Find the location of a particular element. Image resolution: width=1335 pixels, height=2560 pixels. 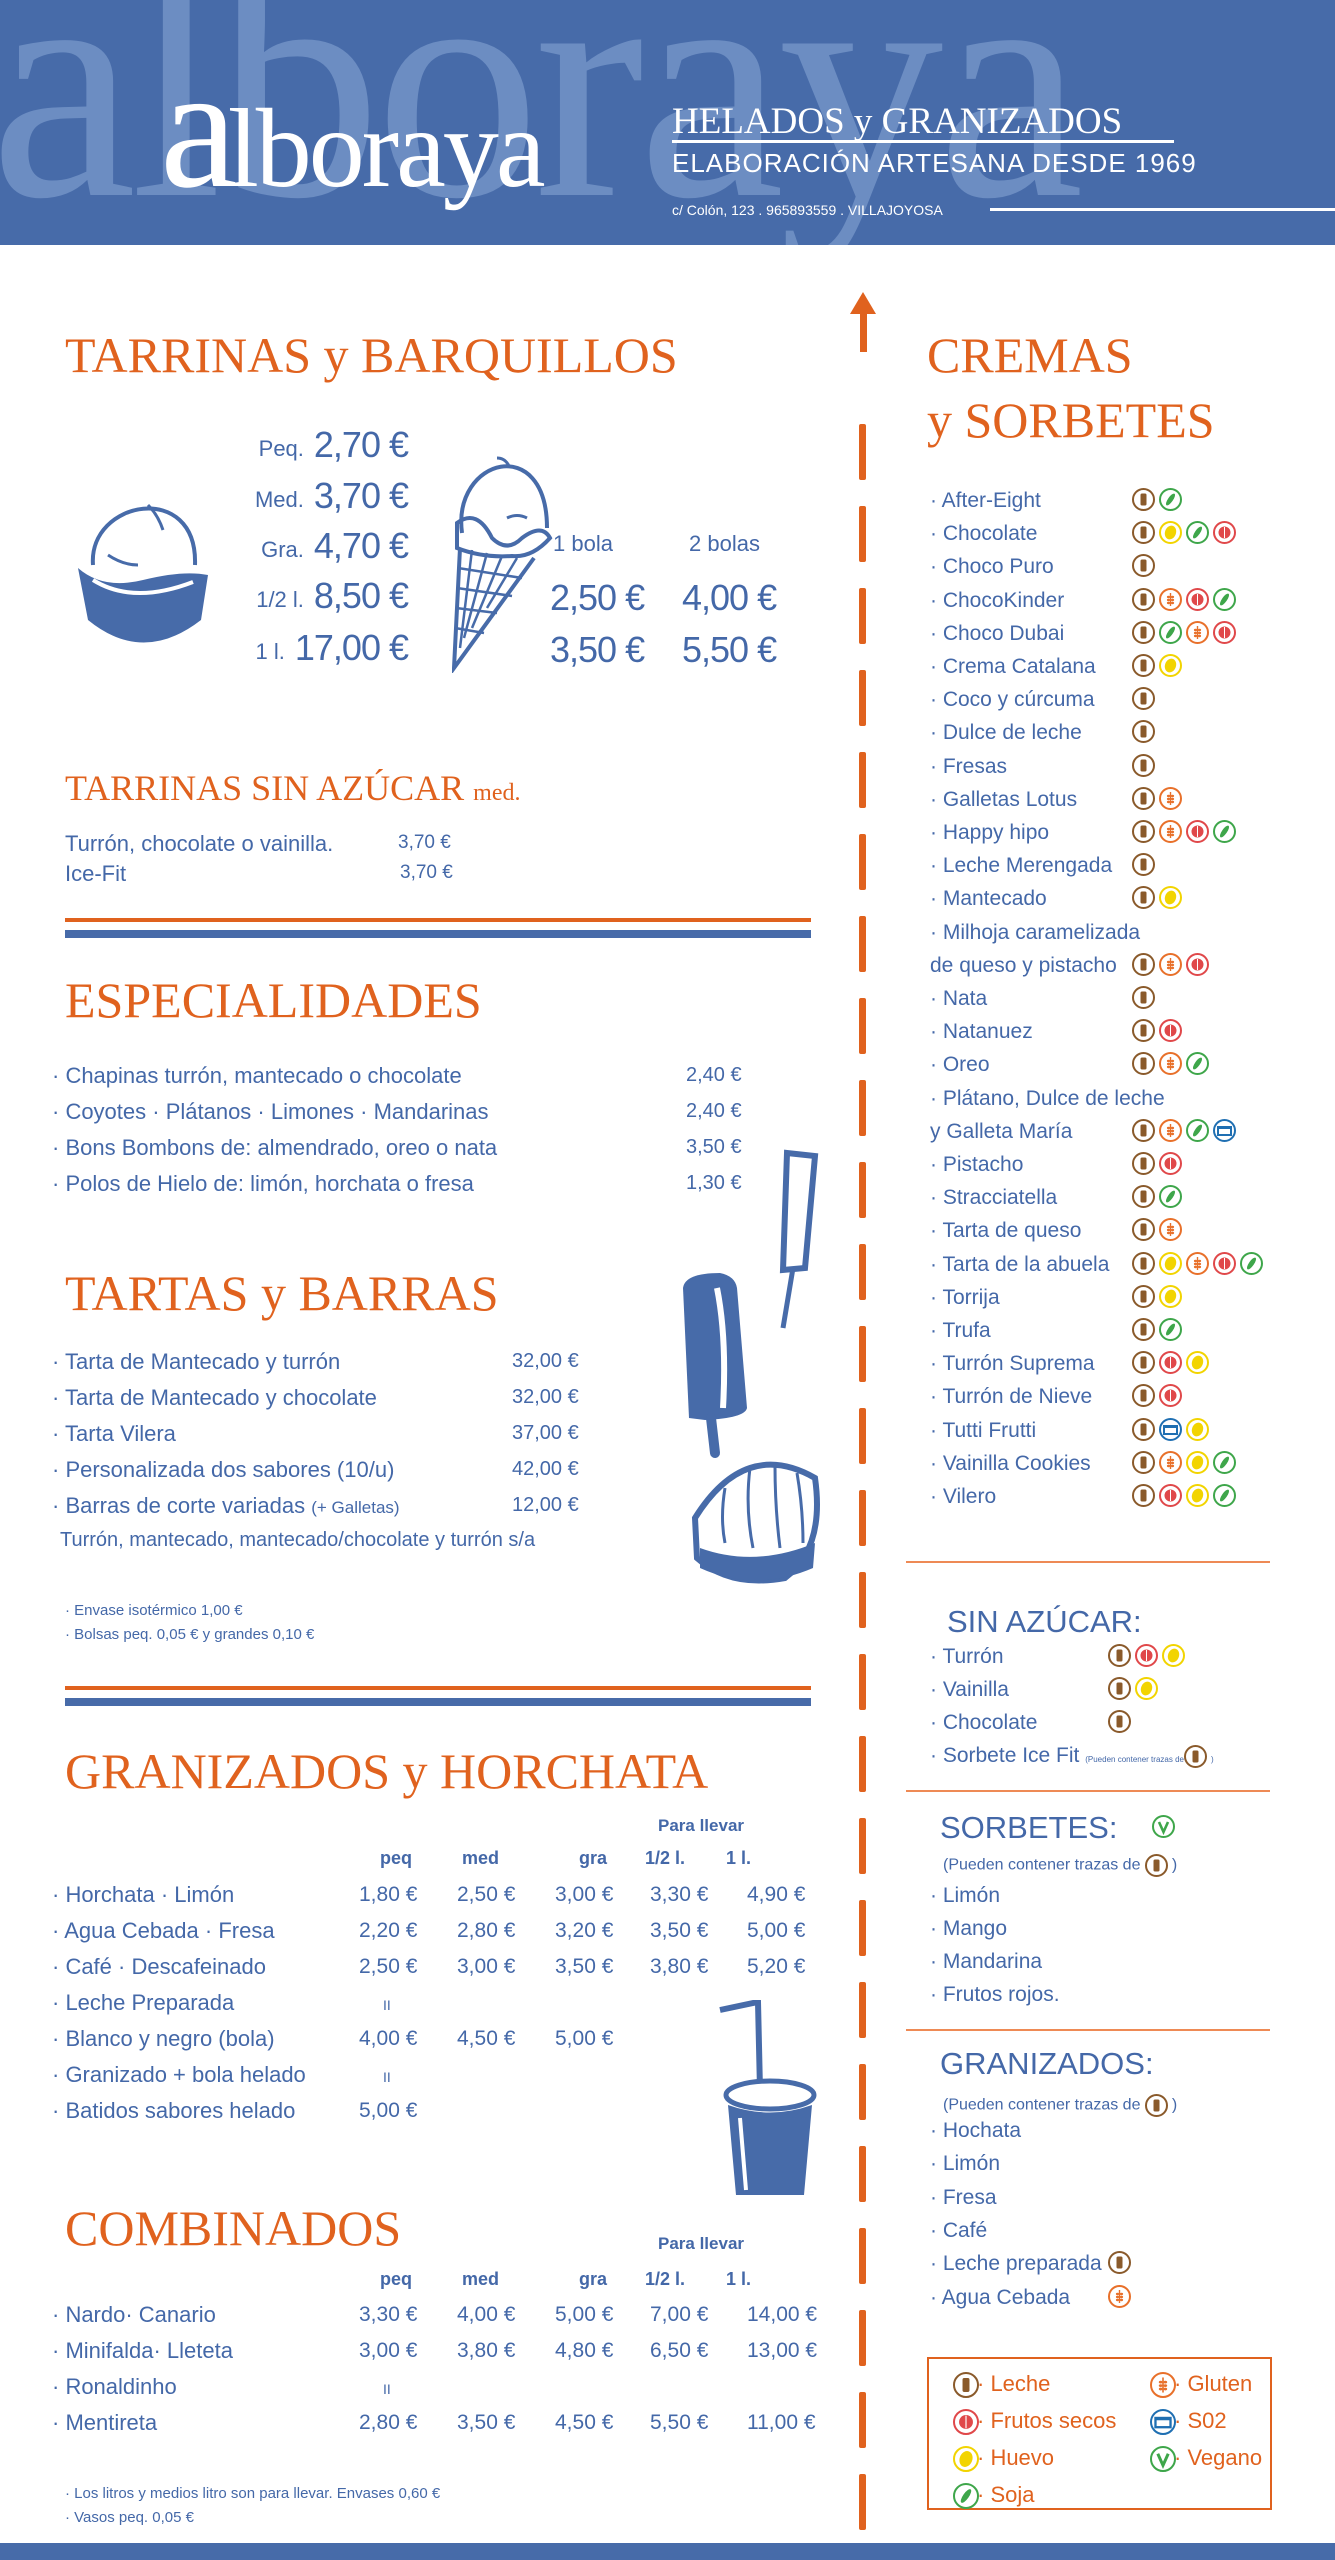

list-item-name: · Barras de corte variadas (+ Galletas) is located at coordinates (226, 1506).